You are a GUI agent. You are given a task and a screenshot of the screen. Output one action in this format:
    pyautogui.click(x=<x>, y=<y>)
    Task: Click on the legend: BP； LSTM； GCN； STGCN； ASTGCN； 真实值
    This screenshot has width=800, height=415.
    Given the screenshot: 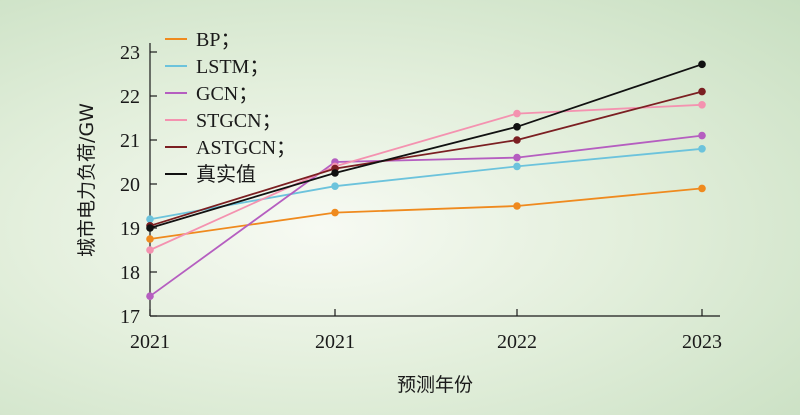 What is the action you would take?
    pyautogui.click(x=230, y=107)
    